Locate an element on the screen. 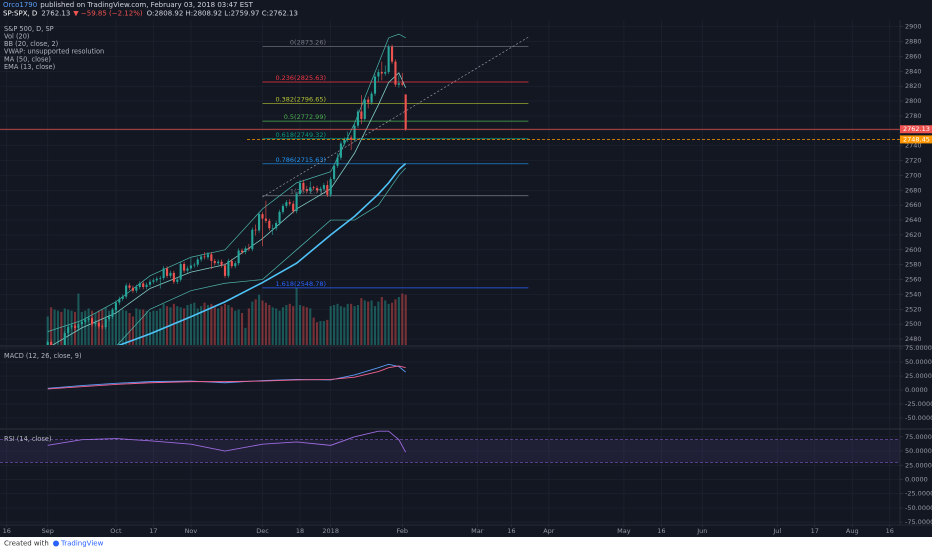  x-tick-label: Oct is located at coordinates (116, 531).